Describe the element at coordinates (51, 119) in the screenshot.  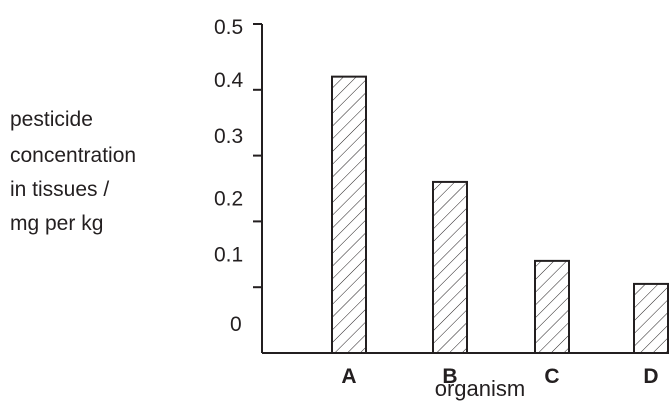
I see `y-axis-label-line-1: pesticide` at that location.